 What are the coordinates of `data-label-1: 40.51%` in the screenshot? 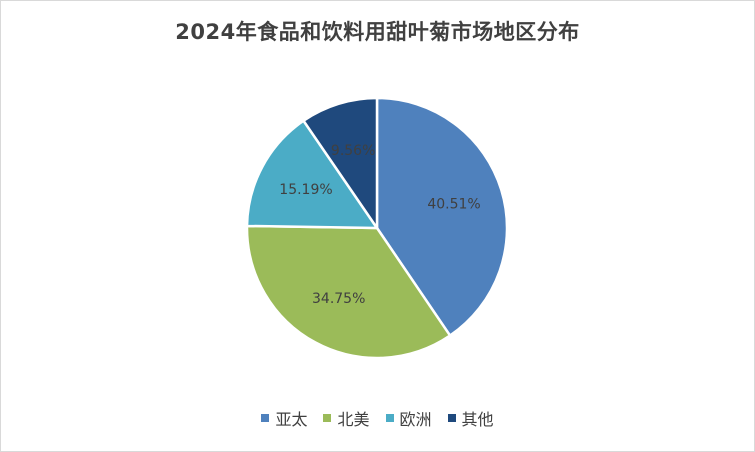 It's located at (453, 204).